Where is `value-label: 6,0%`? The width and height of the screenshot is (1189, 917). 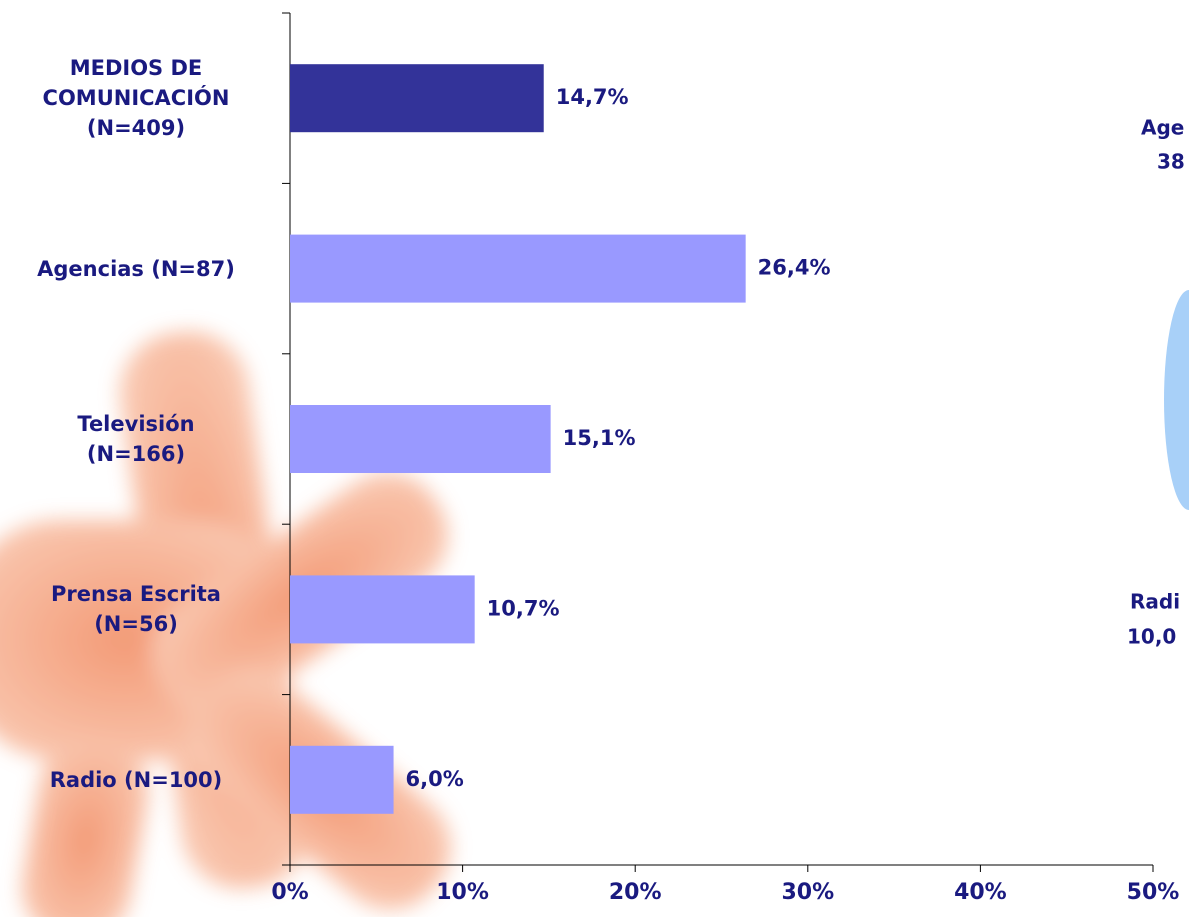 value-label: 6,0% is located at coordinates (435, 779).